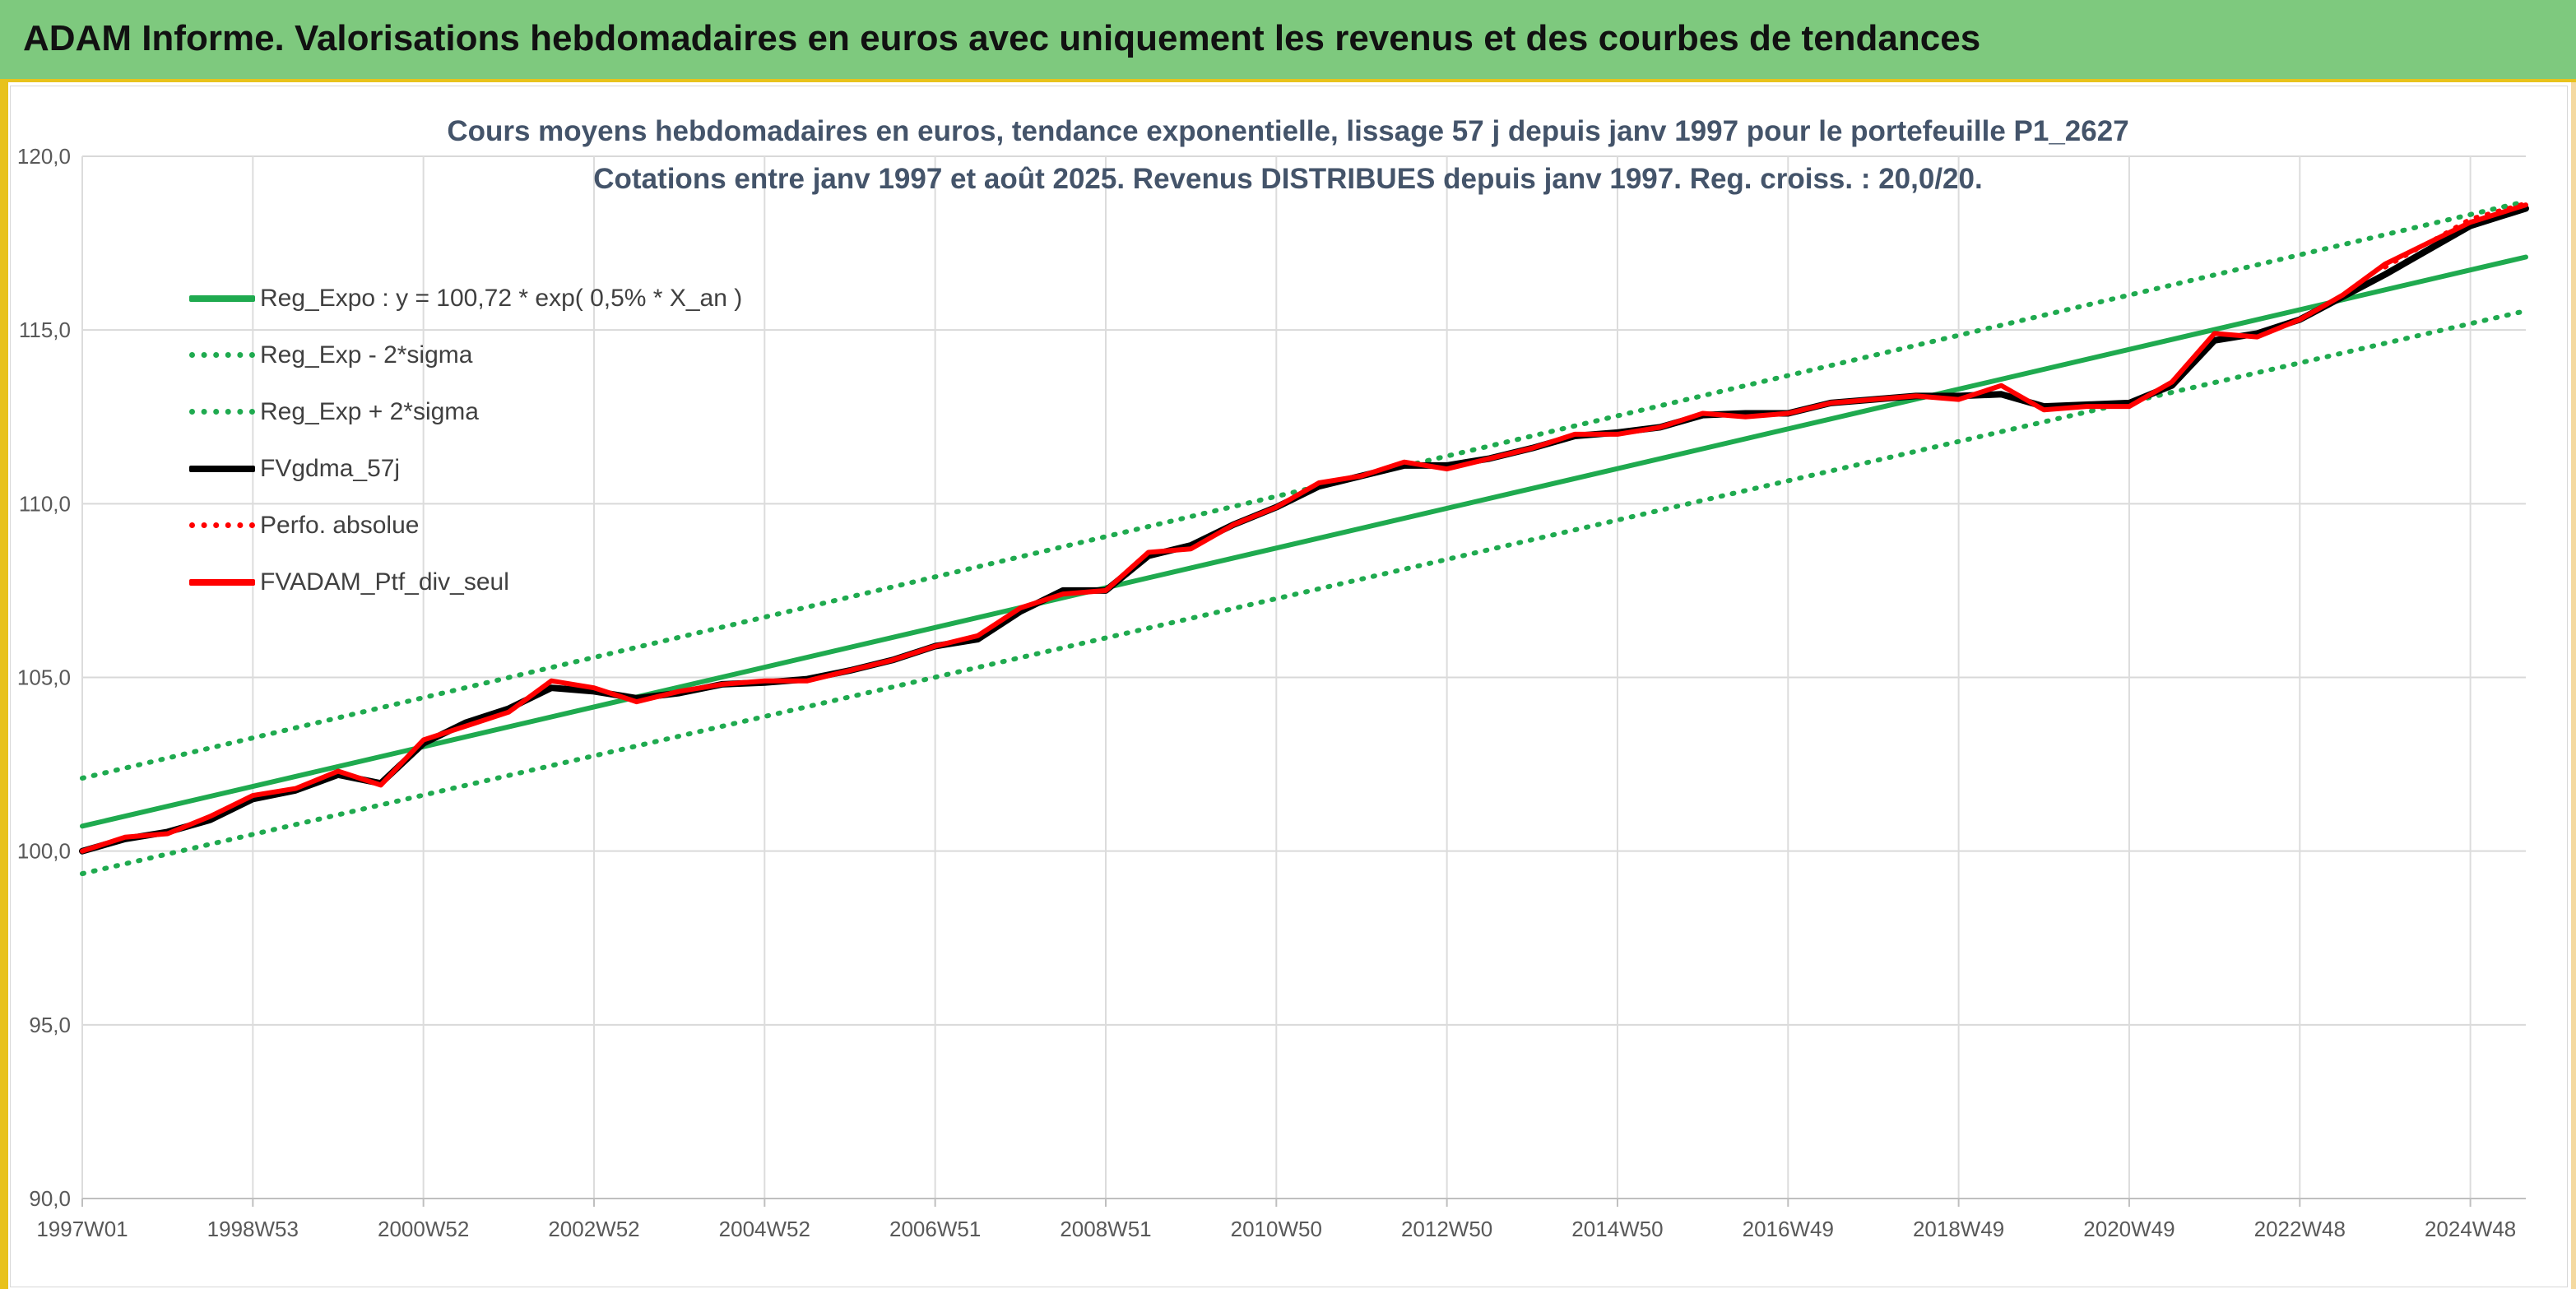  Describe the element at coordinates (340, 525) in the screenshot. I see `legend-label: Perfo. absolue` at that location.